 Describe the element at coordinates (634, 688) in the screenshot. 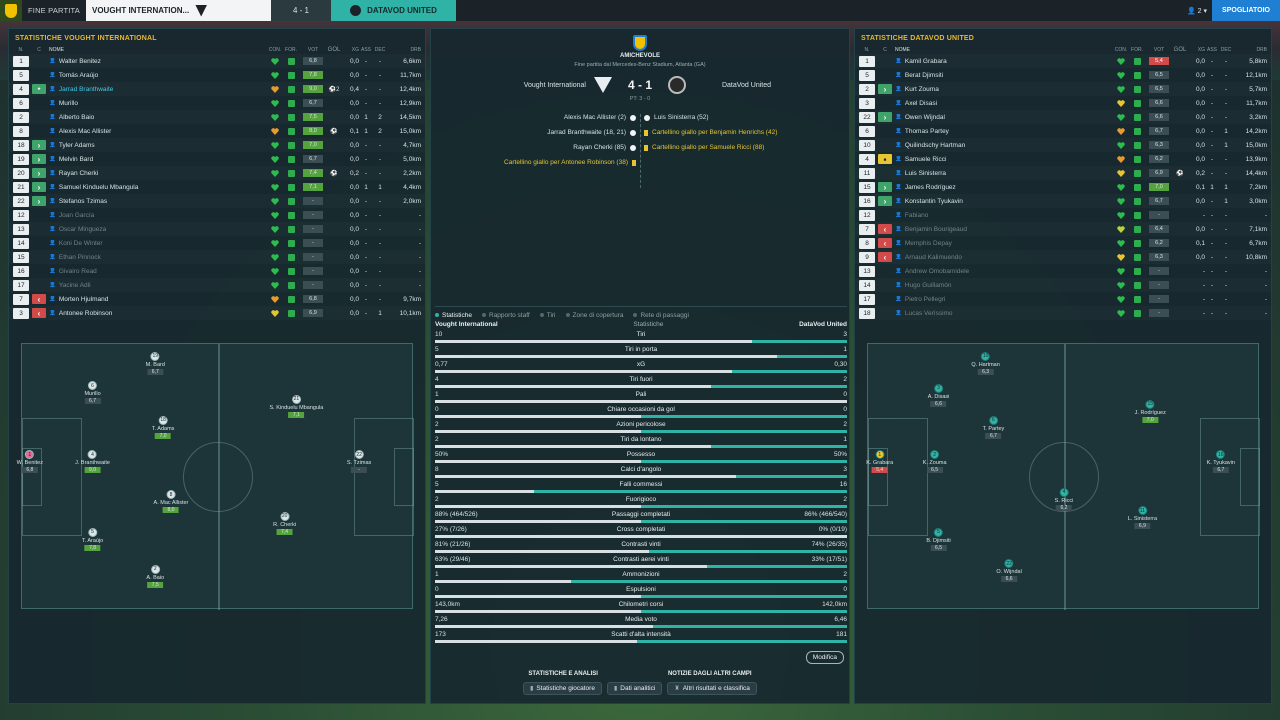

I see `analytics-button: ▮ Dati analitici` at that location.